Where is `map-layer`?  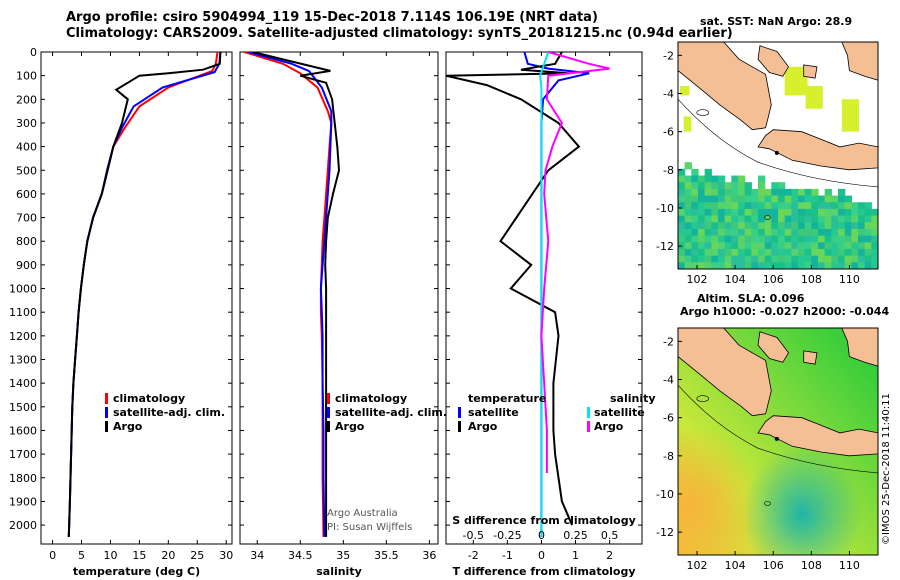 map-layer is located at coordinates (781, 159).